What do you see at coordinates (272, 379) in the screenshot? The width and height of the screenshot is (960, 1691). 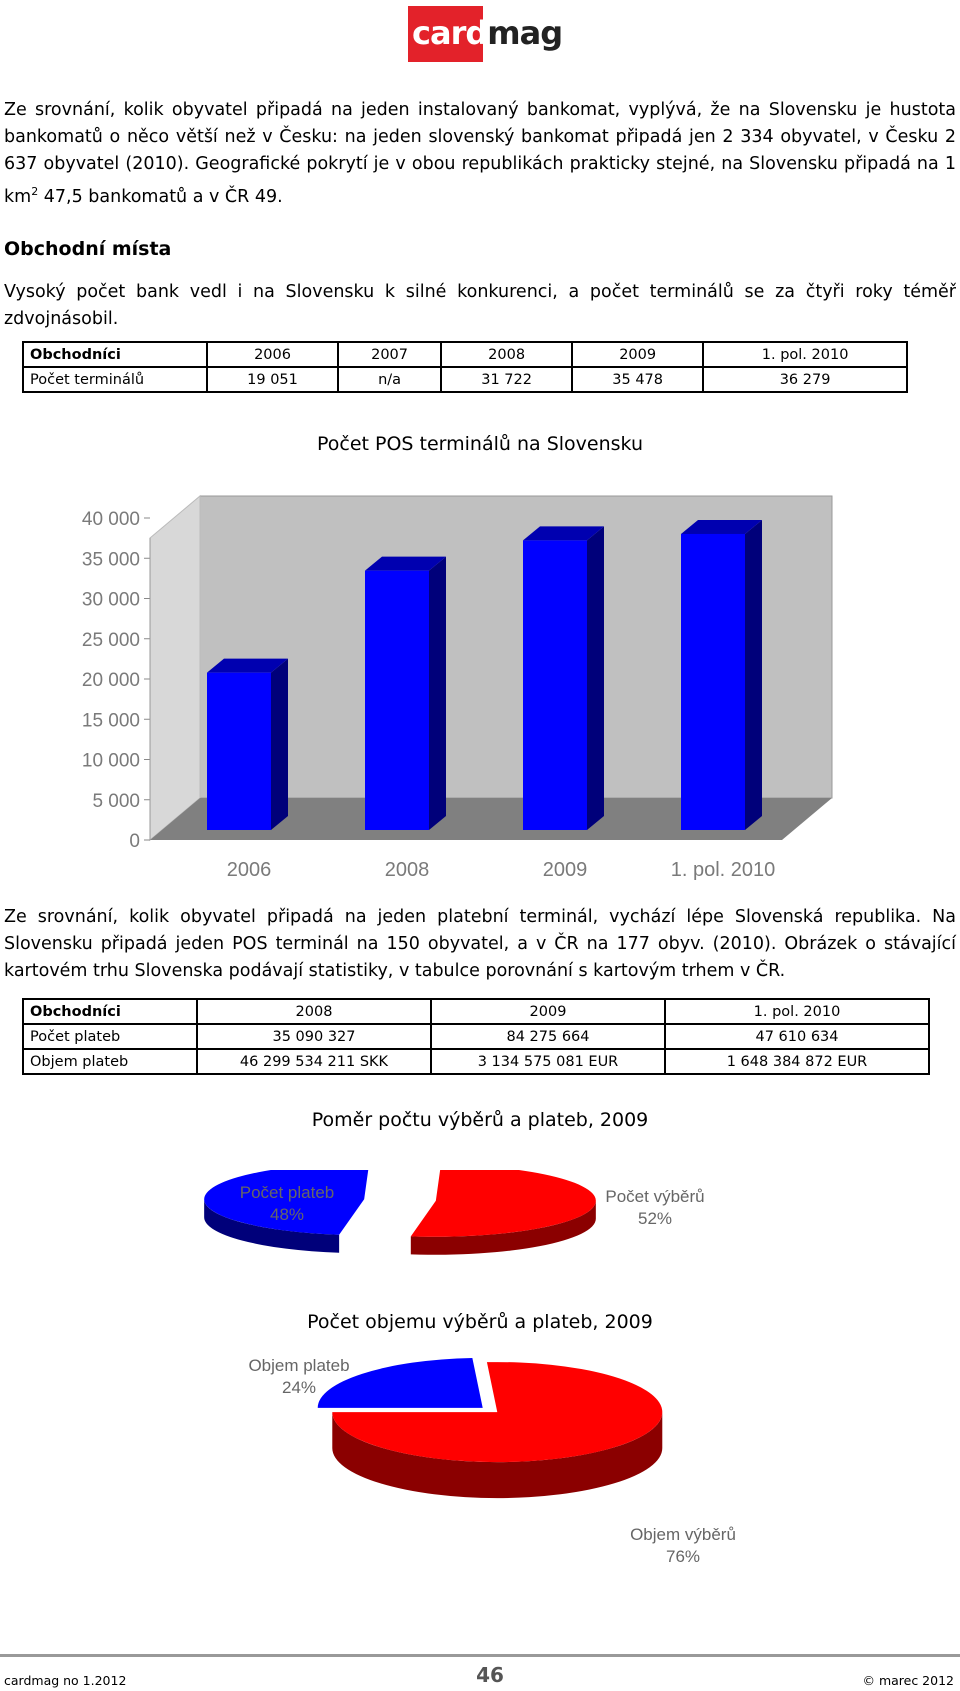 I see `table-cell: 19 051` at bounding box center [272, 379].